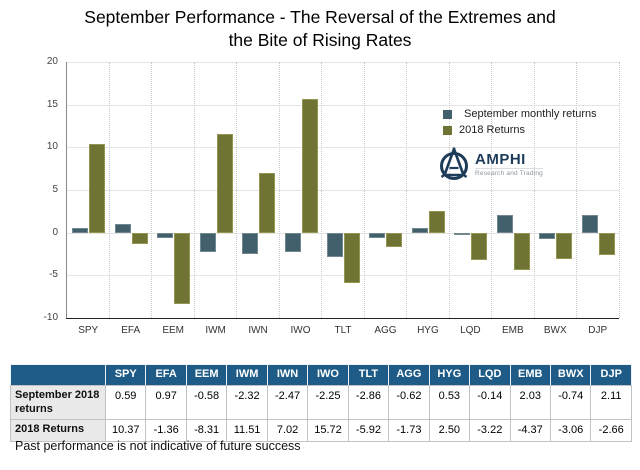 Image resolution: width=640 pixels, height=470 pixels. What do you see at coordinates (570, 402) in the screenshot?
I see `table-cell: -0.74` at bounding box center [570, 402].